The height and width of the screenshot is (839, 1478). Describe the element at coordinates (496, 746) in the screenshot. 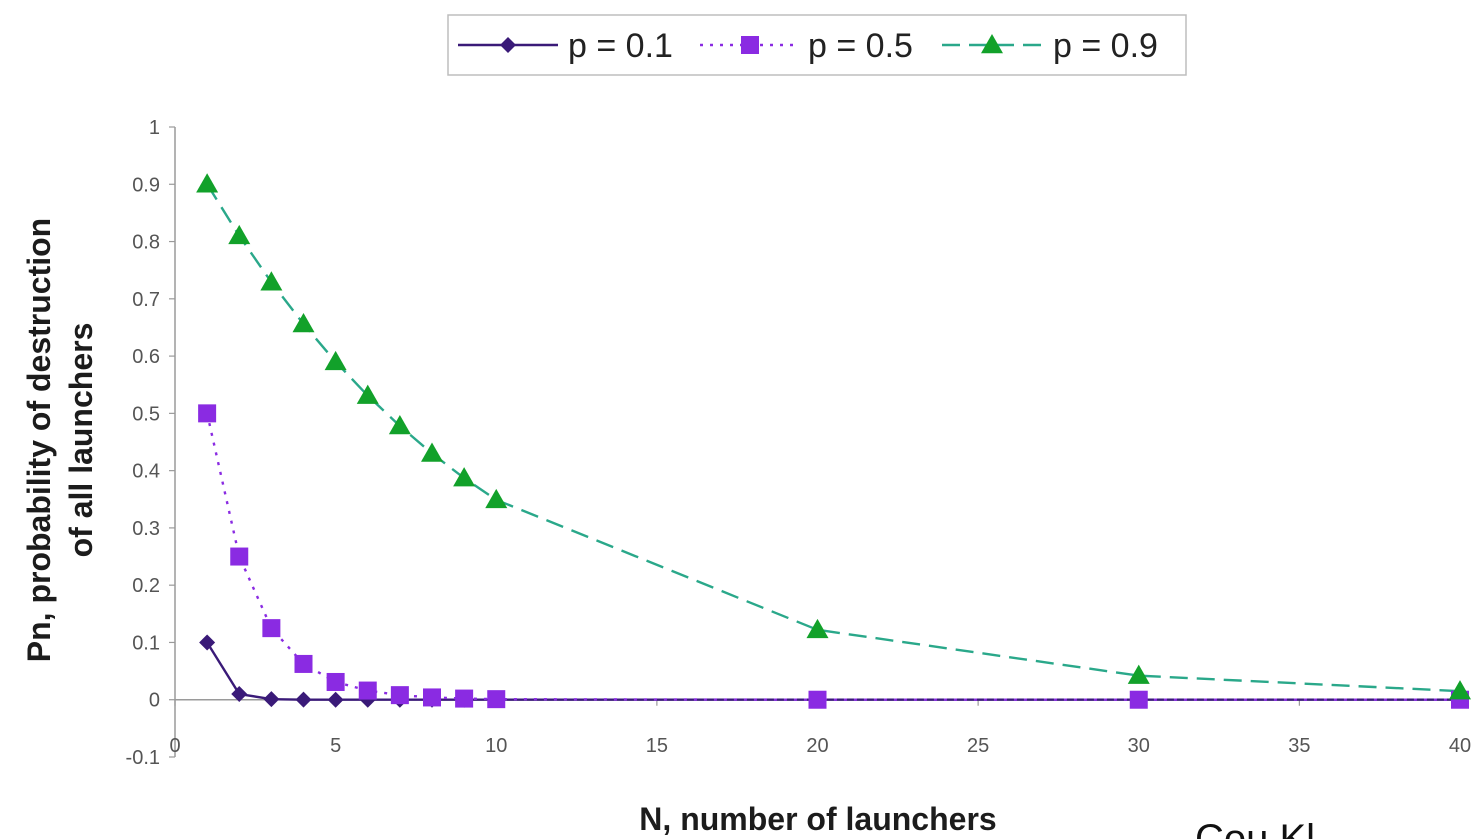

I see `x-tick-label: 10` at that location.